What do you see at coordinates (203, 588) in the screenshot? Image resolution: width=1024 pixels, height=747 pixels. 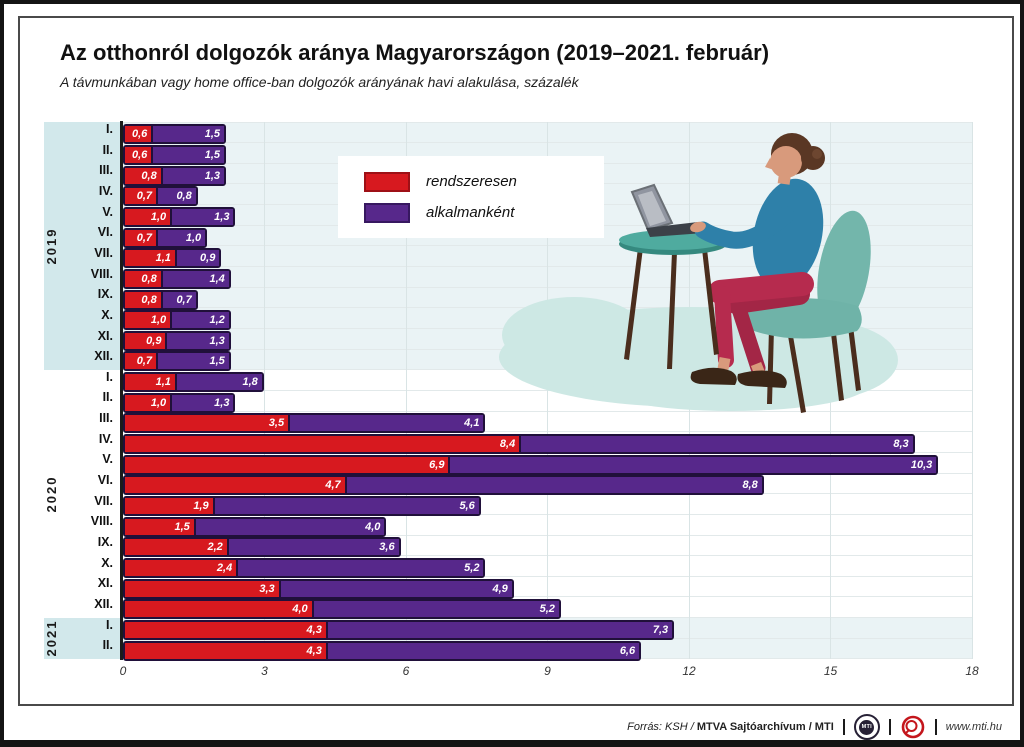 I see `bar-segment-rendszeresen: 3,3` at bounding box center [203, 588].